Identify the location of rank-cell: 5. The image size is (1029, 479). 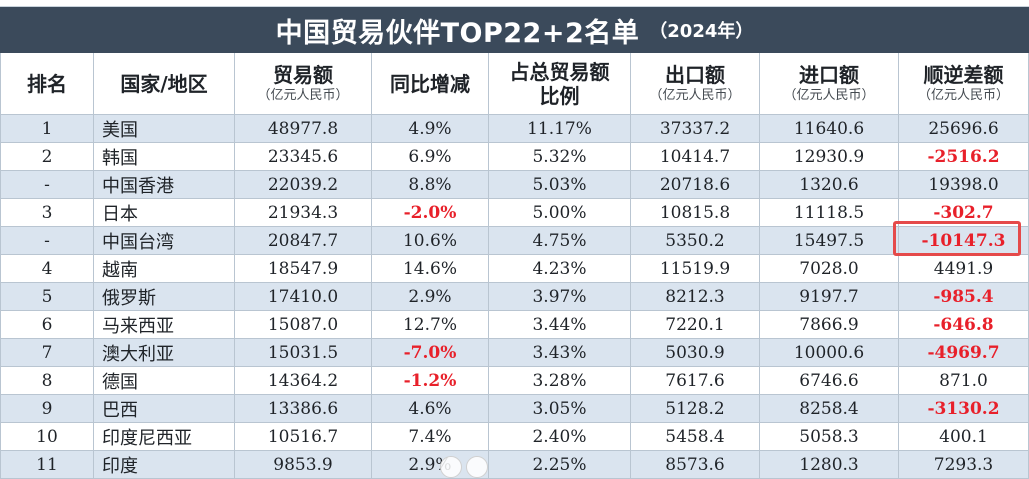
(47, 297).